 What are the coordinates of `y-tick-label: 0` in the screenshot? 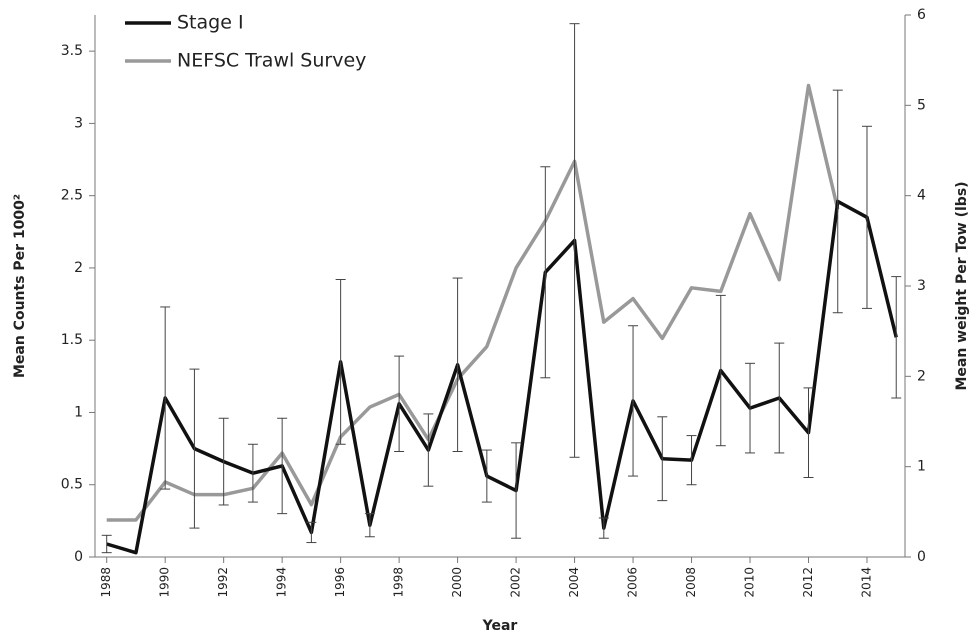 It's located at (78, 557).